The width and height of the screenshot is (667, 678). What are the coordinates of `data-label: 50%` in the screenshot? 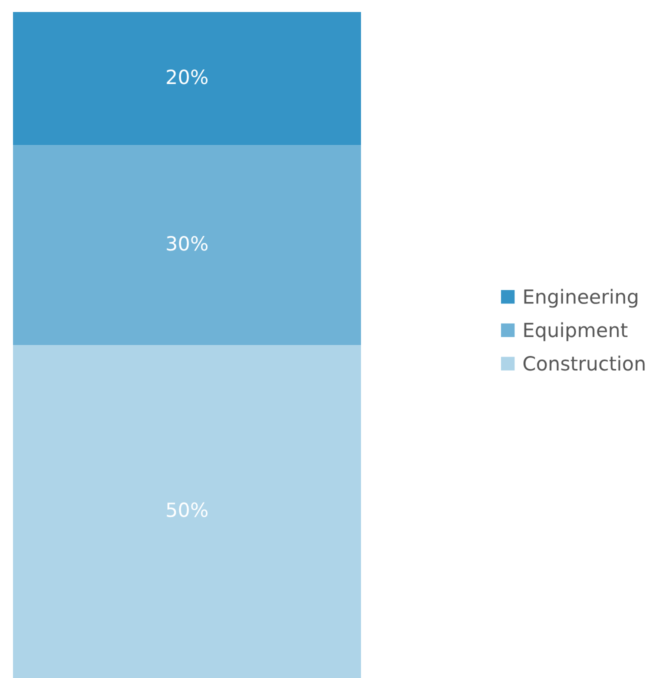 It's located at (187, 510).